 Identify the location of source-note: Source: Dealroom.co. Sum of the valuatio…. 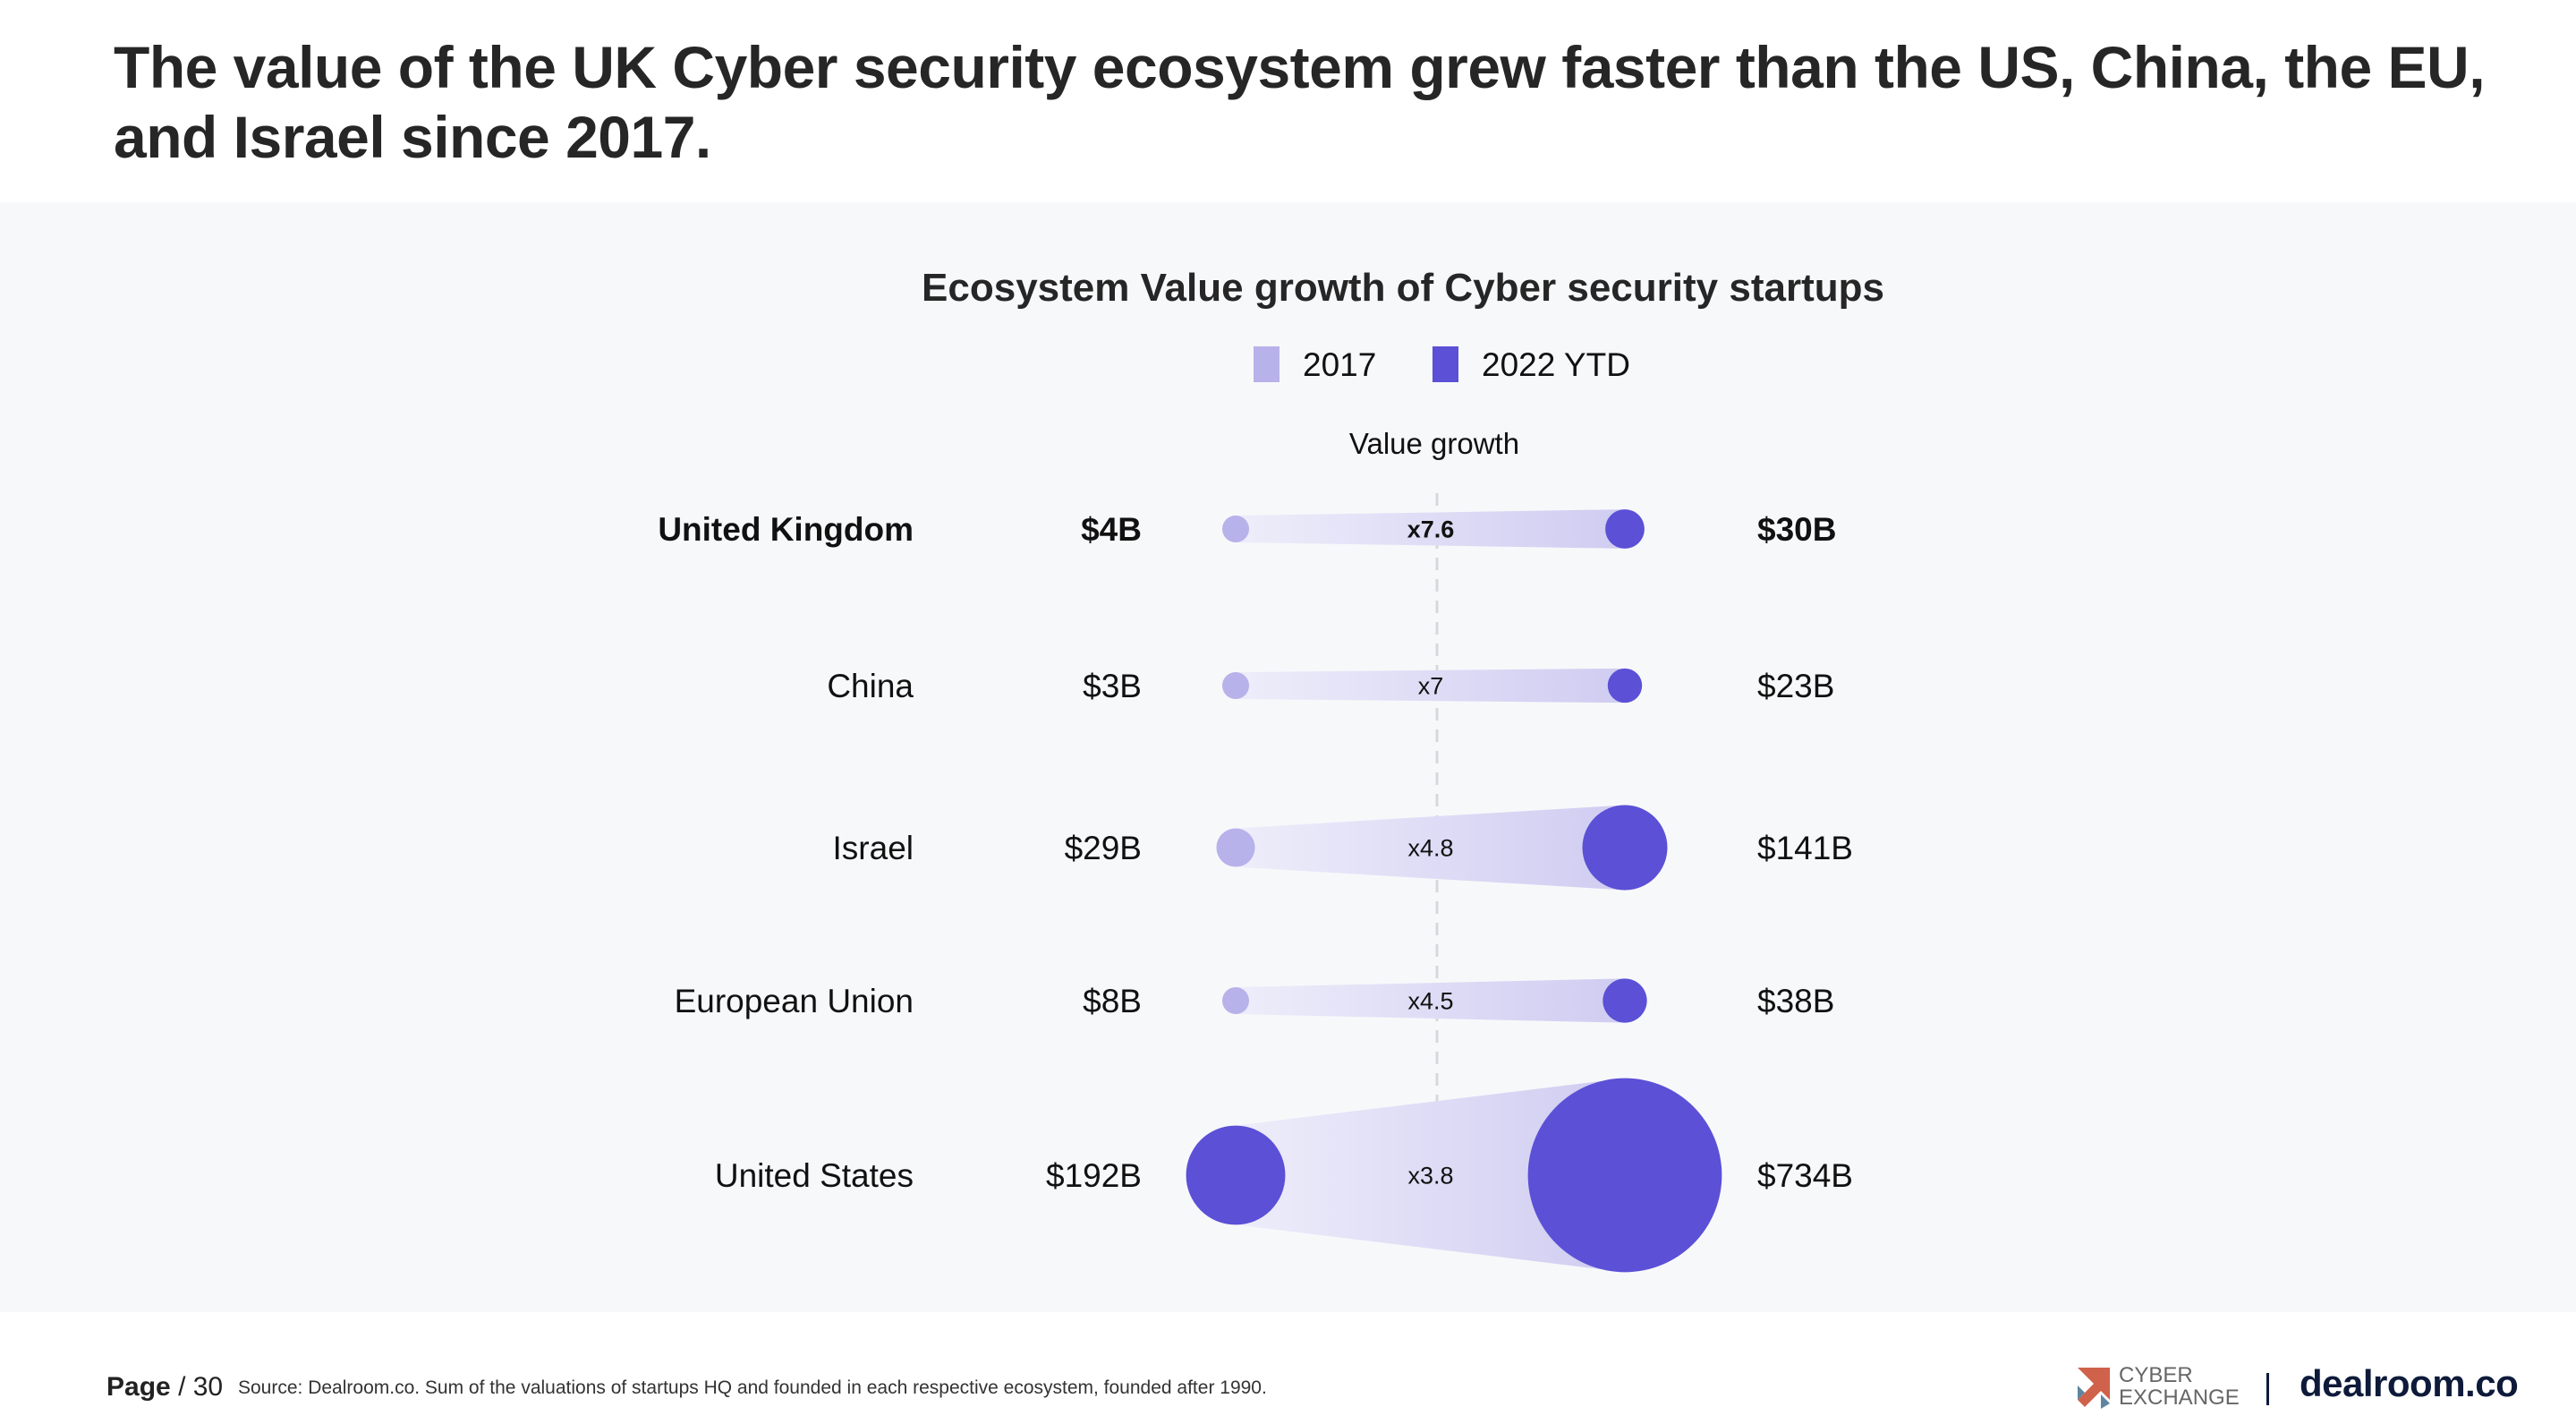
(752, 1387).